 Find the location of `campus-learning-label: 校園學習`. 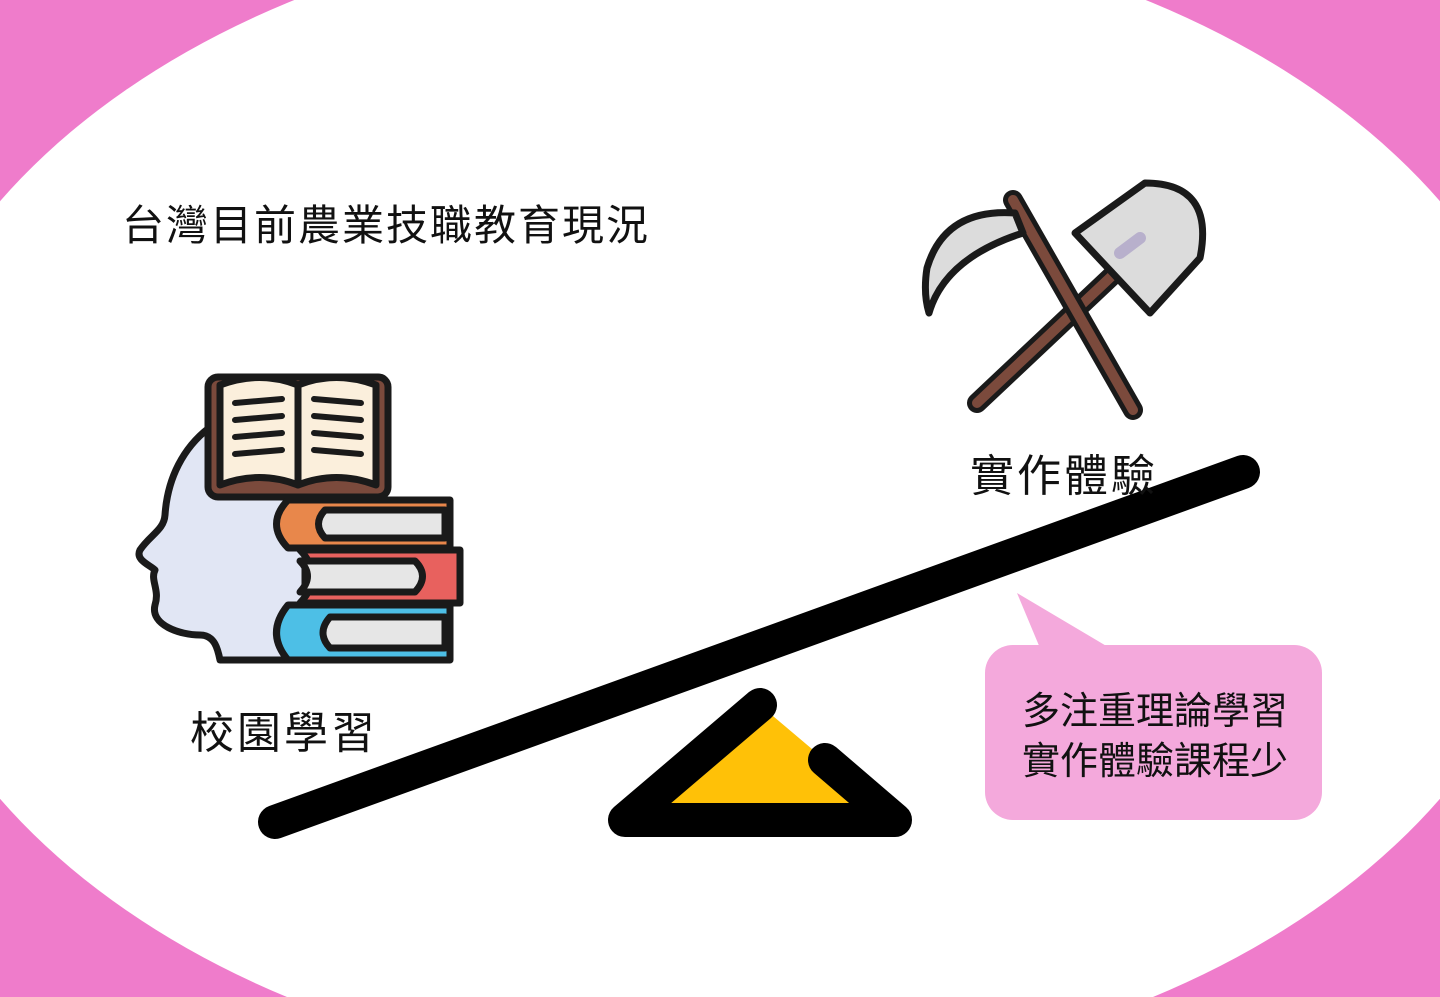

campus-learning-label: 校園學習 is located at coordinates (284, 733).